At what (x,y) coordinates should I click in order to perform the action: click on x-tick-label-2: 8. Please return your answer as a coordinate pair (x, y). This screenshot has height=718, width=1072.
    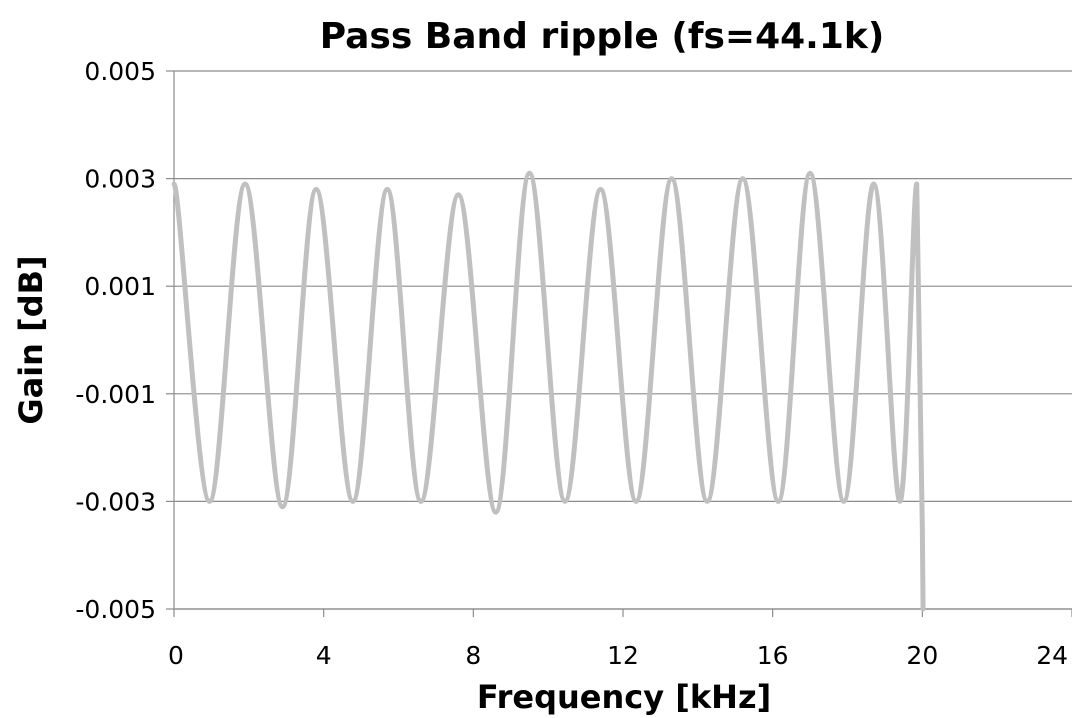
    Looking at the image, I should click on (473, 655).